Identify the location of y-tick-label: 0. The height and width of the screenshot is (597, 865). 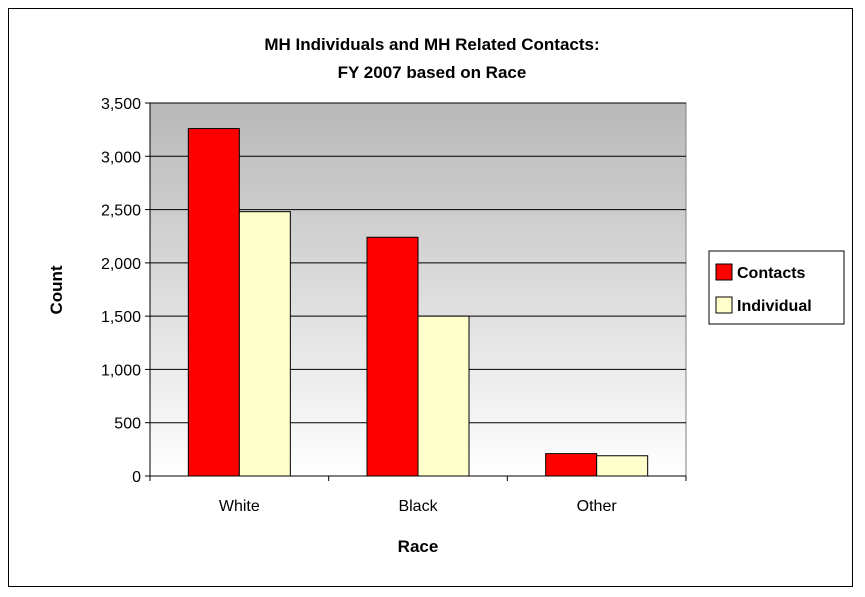
(136, 477).